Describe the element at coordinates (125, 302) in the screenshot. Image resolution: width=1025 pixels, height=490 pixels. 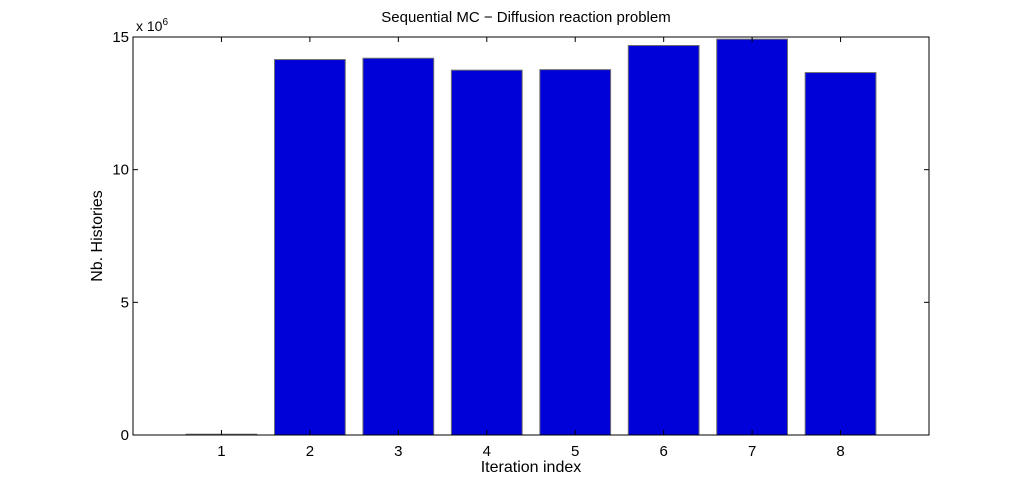
I see `y-tick-label: 5` at that location.